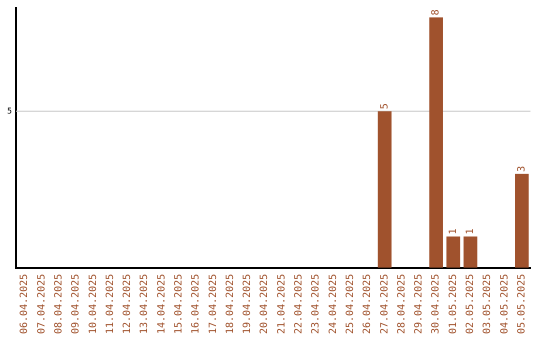 This screenshot has height=340, width=540. I want to click on ref-line-label: 5, so click(9, 111).